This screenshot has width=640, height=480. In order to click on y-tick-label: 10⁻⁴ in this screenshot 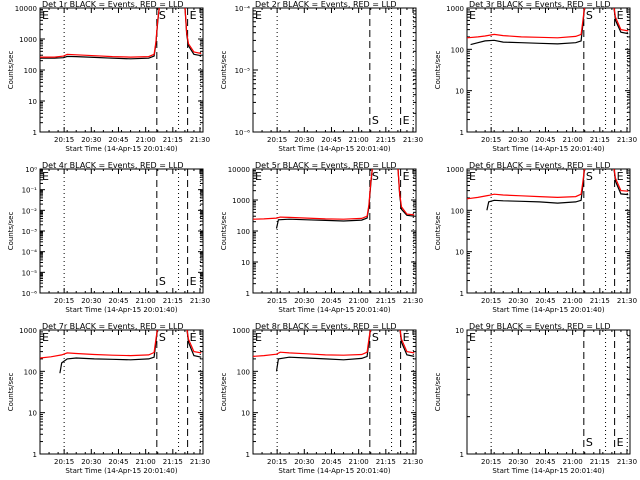, I will do `click(30, 253)`.